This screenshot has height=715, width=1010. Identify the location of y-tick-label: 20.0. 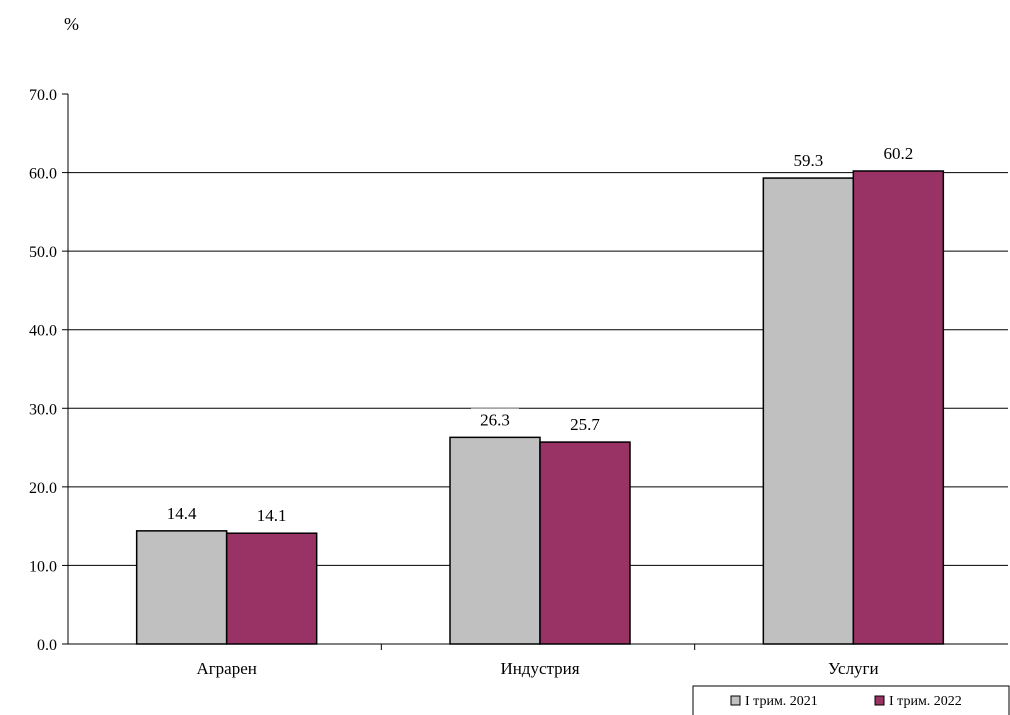
(43, 488).